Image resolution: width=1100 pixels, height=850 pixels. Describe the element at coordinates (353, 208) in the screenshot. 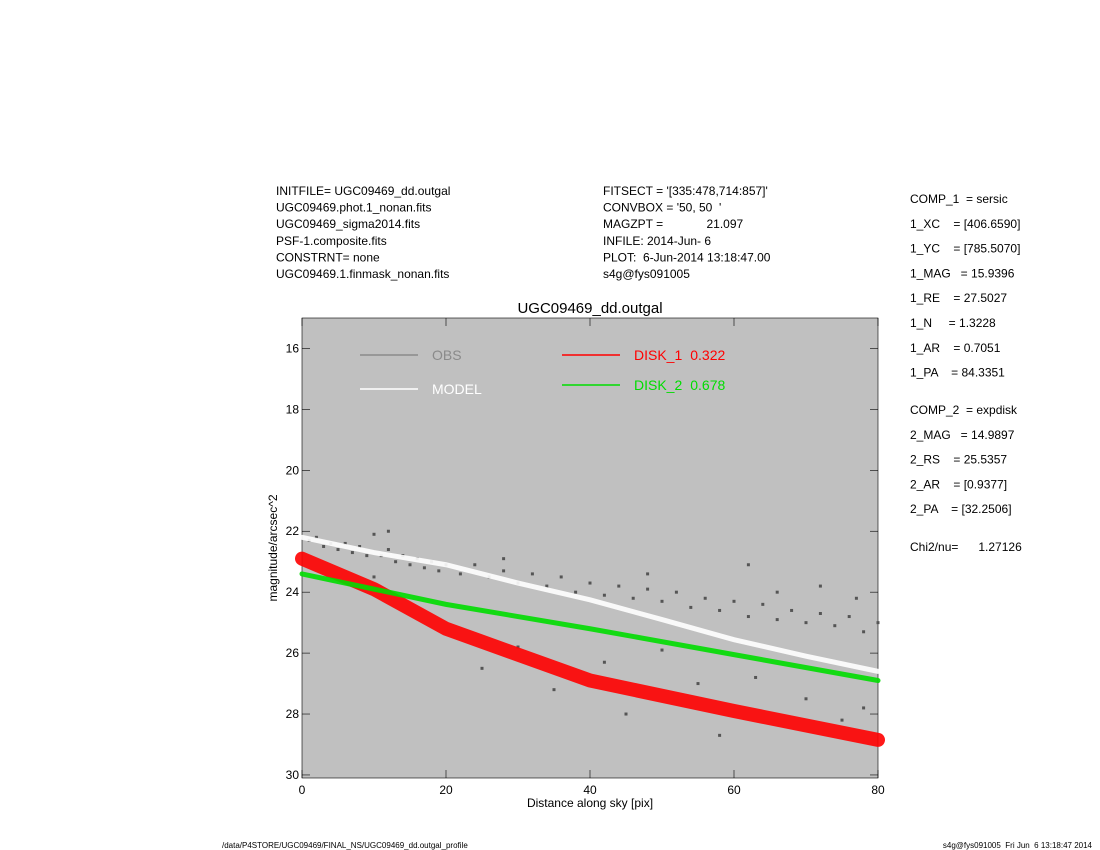

I see `init-line: UGC09469.phot.1_nonan.fits` at that location.